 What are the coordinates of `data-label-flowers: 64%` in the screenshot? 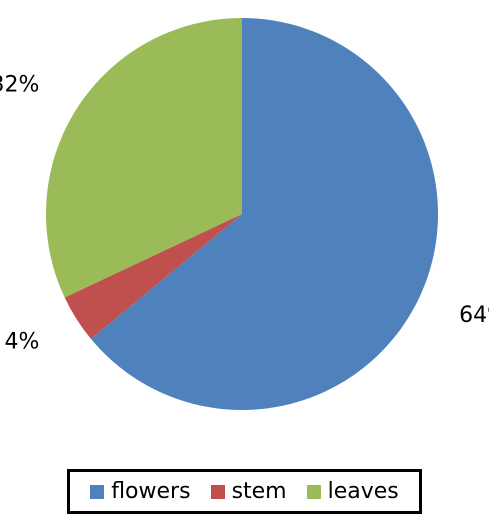 It's located at (474, 315).